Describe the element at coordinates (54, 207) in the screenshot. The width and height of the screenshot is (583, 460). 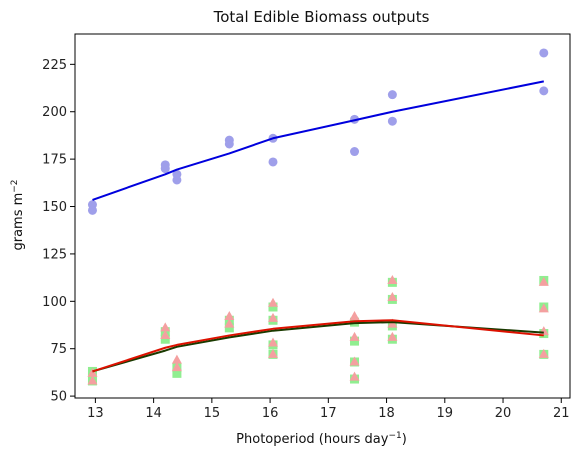
I see `y-tick-label: 150` at that location.